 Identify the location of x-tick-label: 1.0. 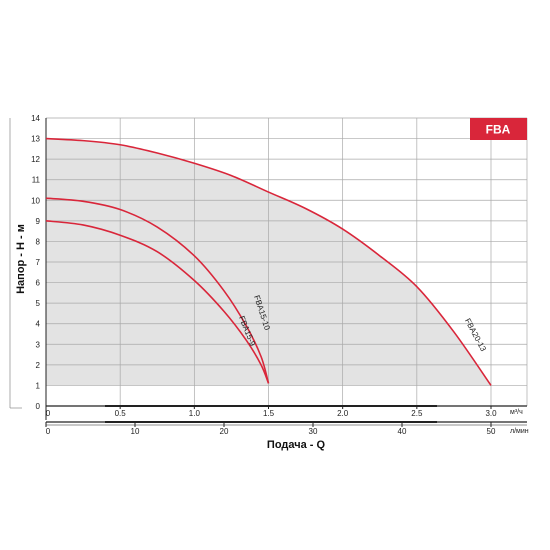
(195, 413).